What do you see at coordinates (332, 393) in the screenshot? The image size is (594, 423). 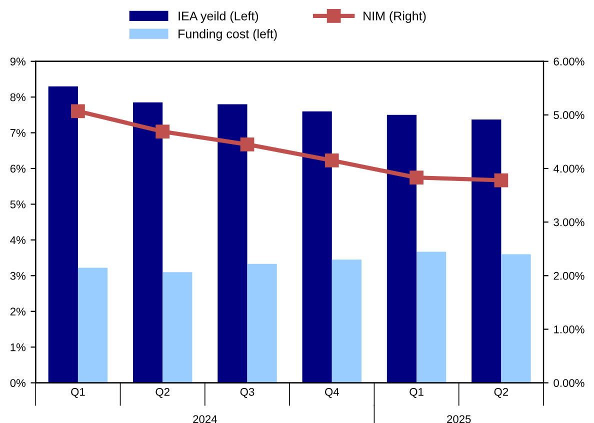 I see `x-tick-label: Q4` at bounding box center [332, 393].